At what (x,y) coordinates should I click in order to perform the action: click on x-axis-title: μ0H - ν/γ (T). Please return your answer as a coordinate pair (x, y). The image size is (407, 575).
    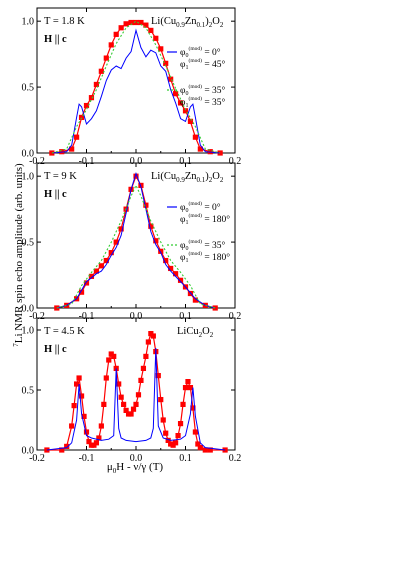
    Looking at the image, I should click on (135, 468).